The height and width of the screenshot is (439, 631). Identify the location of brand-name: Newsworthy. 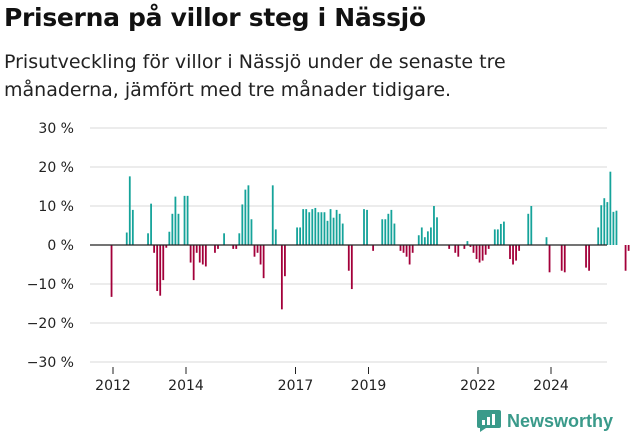
(560, 420).